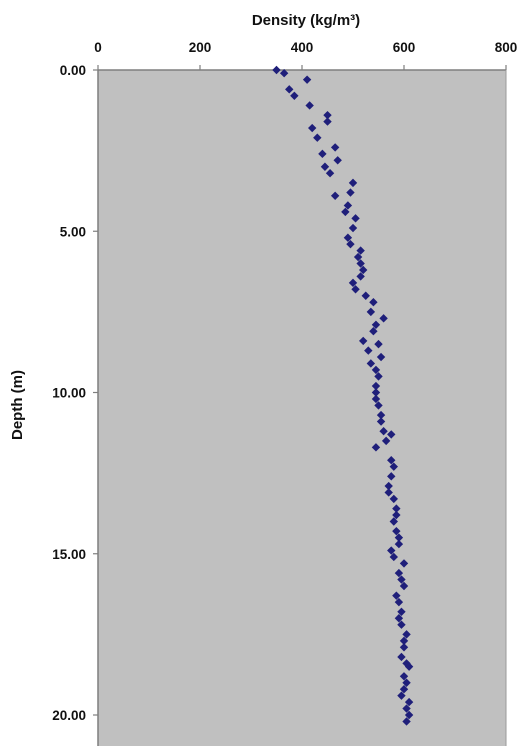 The height and width of the screenshot is (751, 521). I want to click on y-tick-label: 10.00, so click(69, 393).